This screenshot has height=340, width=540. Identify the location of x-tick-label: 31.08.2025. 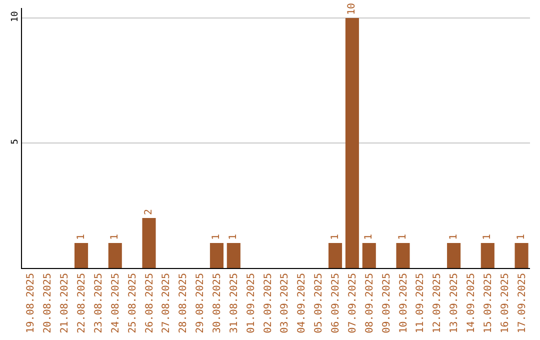
(234, 303).